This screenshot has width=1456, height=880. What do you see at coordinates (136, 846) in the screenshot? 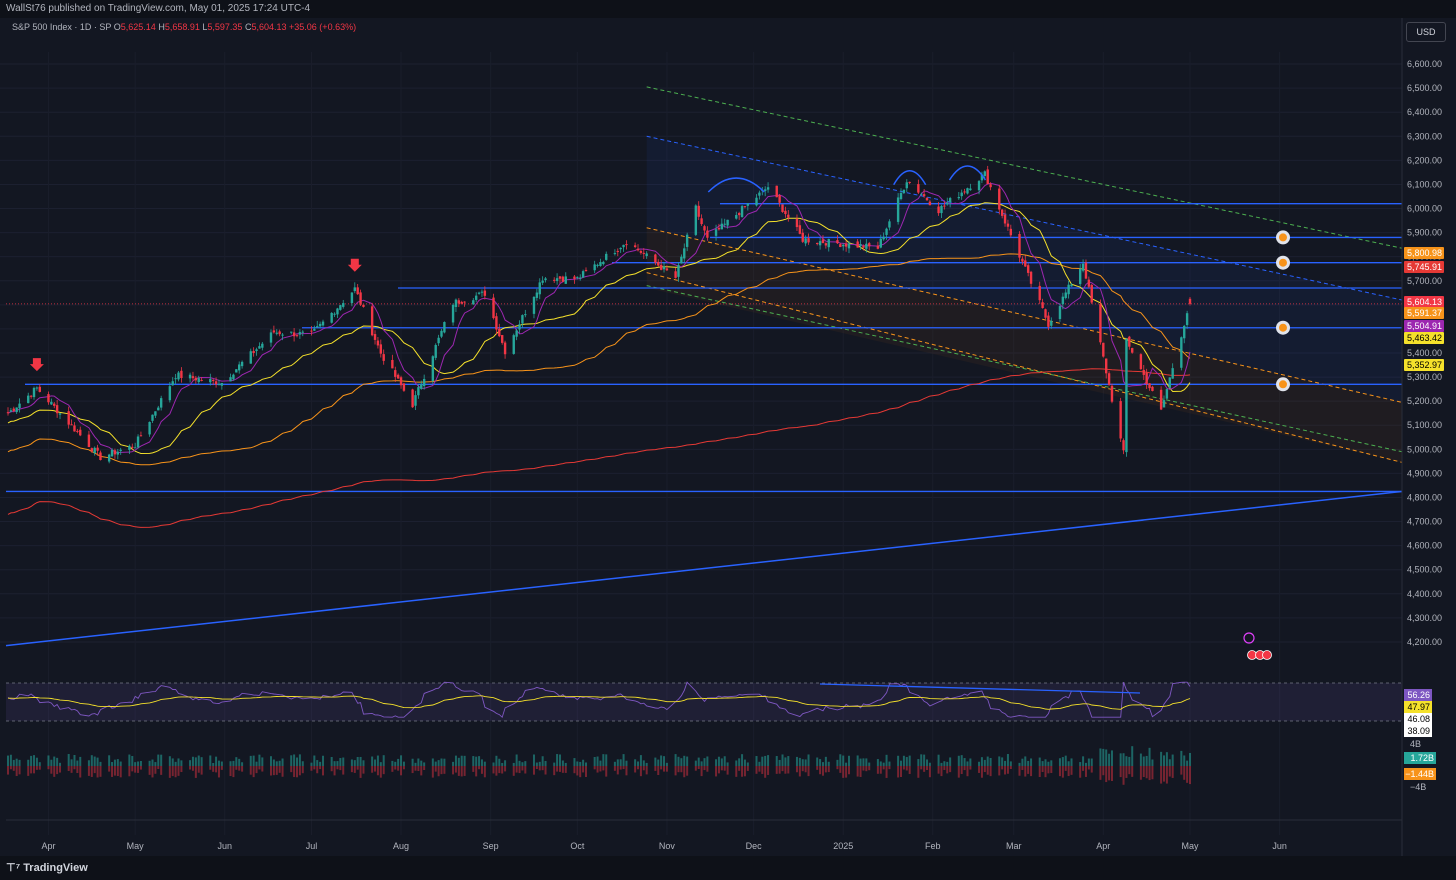
I see `time-tick-label: May` at bounding box center [136, 846].